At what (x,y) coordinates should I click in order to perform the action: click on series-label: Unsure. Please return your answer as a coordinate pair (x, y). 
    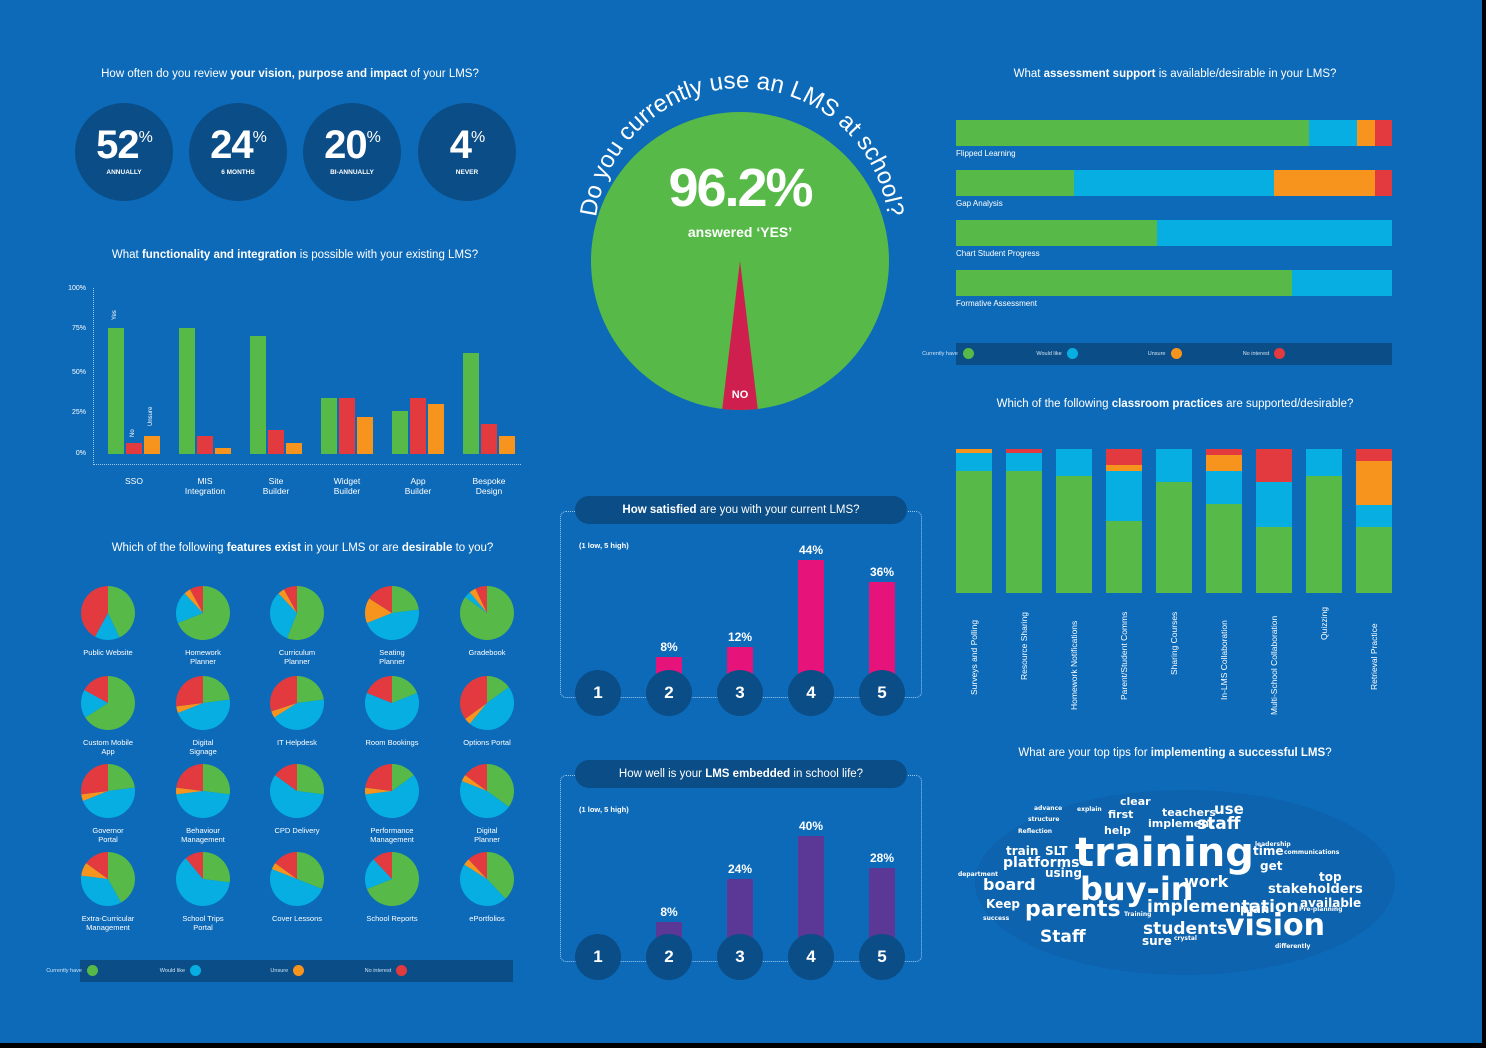
    Looking at the image, I should click on (151, 416).